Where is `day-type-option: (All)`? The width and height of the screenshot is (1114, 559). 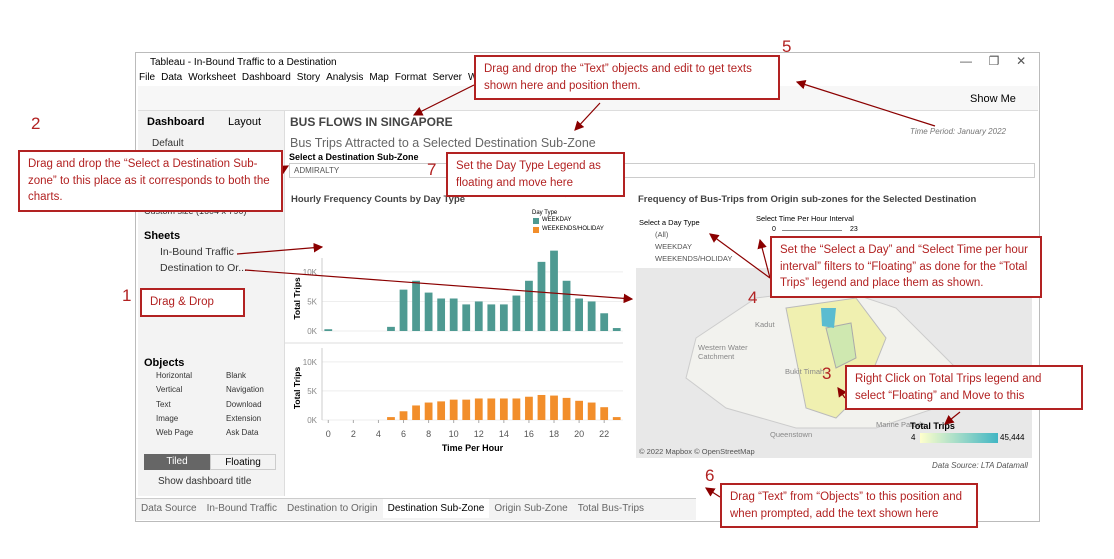
day-type-option: (All) is located at coordinates (662, 234).